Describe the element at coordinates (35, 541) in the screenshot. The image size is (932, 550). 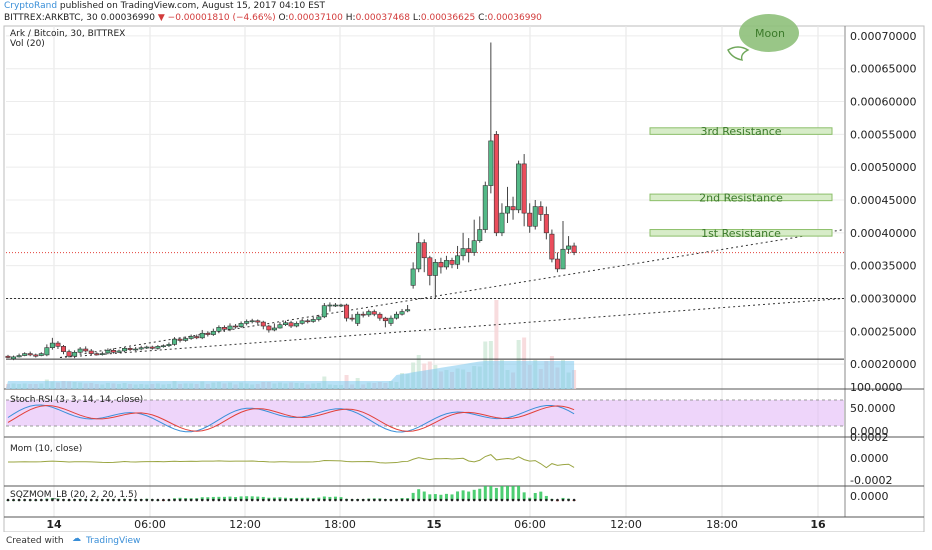
I see `created-with-label: Created with` at that location.